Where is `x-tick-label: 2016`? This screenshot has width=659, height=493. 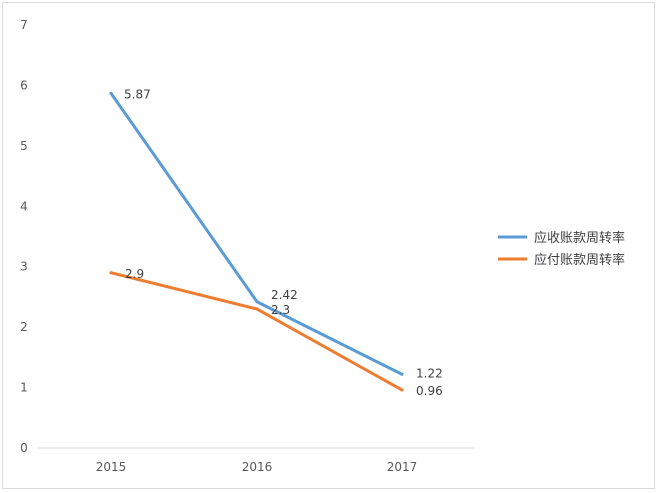
x-tick-label: 2016 is located at coordinates (257, 467).